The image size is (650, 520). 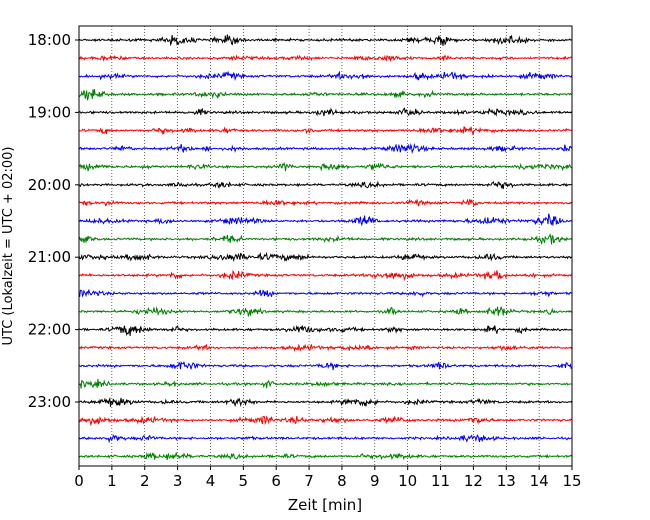 What do you see at coordinates (325, 402) in the screenshot?
I see `trace-23:00` at bounding box center [325, 402].